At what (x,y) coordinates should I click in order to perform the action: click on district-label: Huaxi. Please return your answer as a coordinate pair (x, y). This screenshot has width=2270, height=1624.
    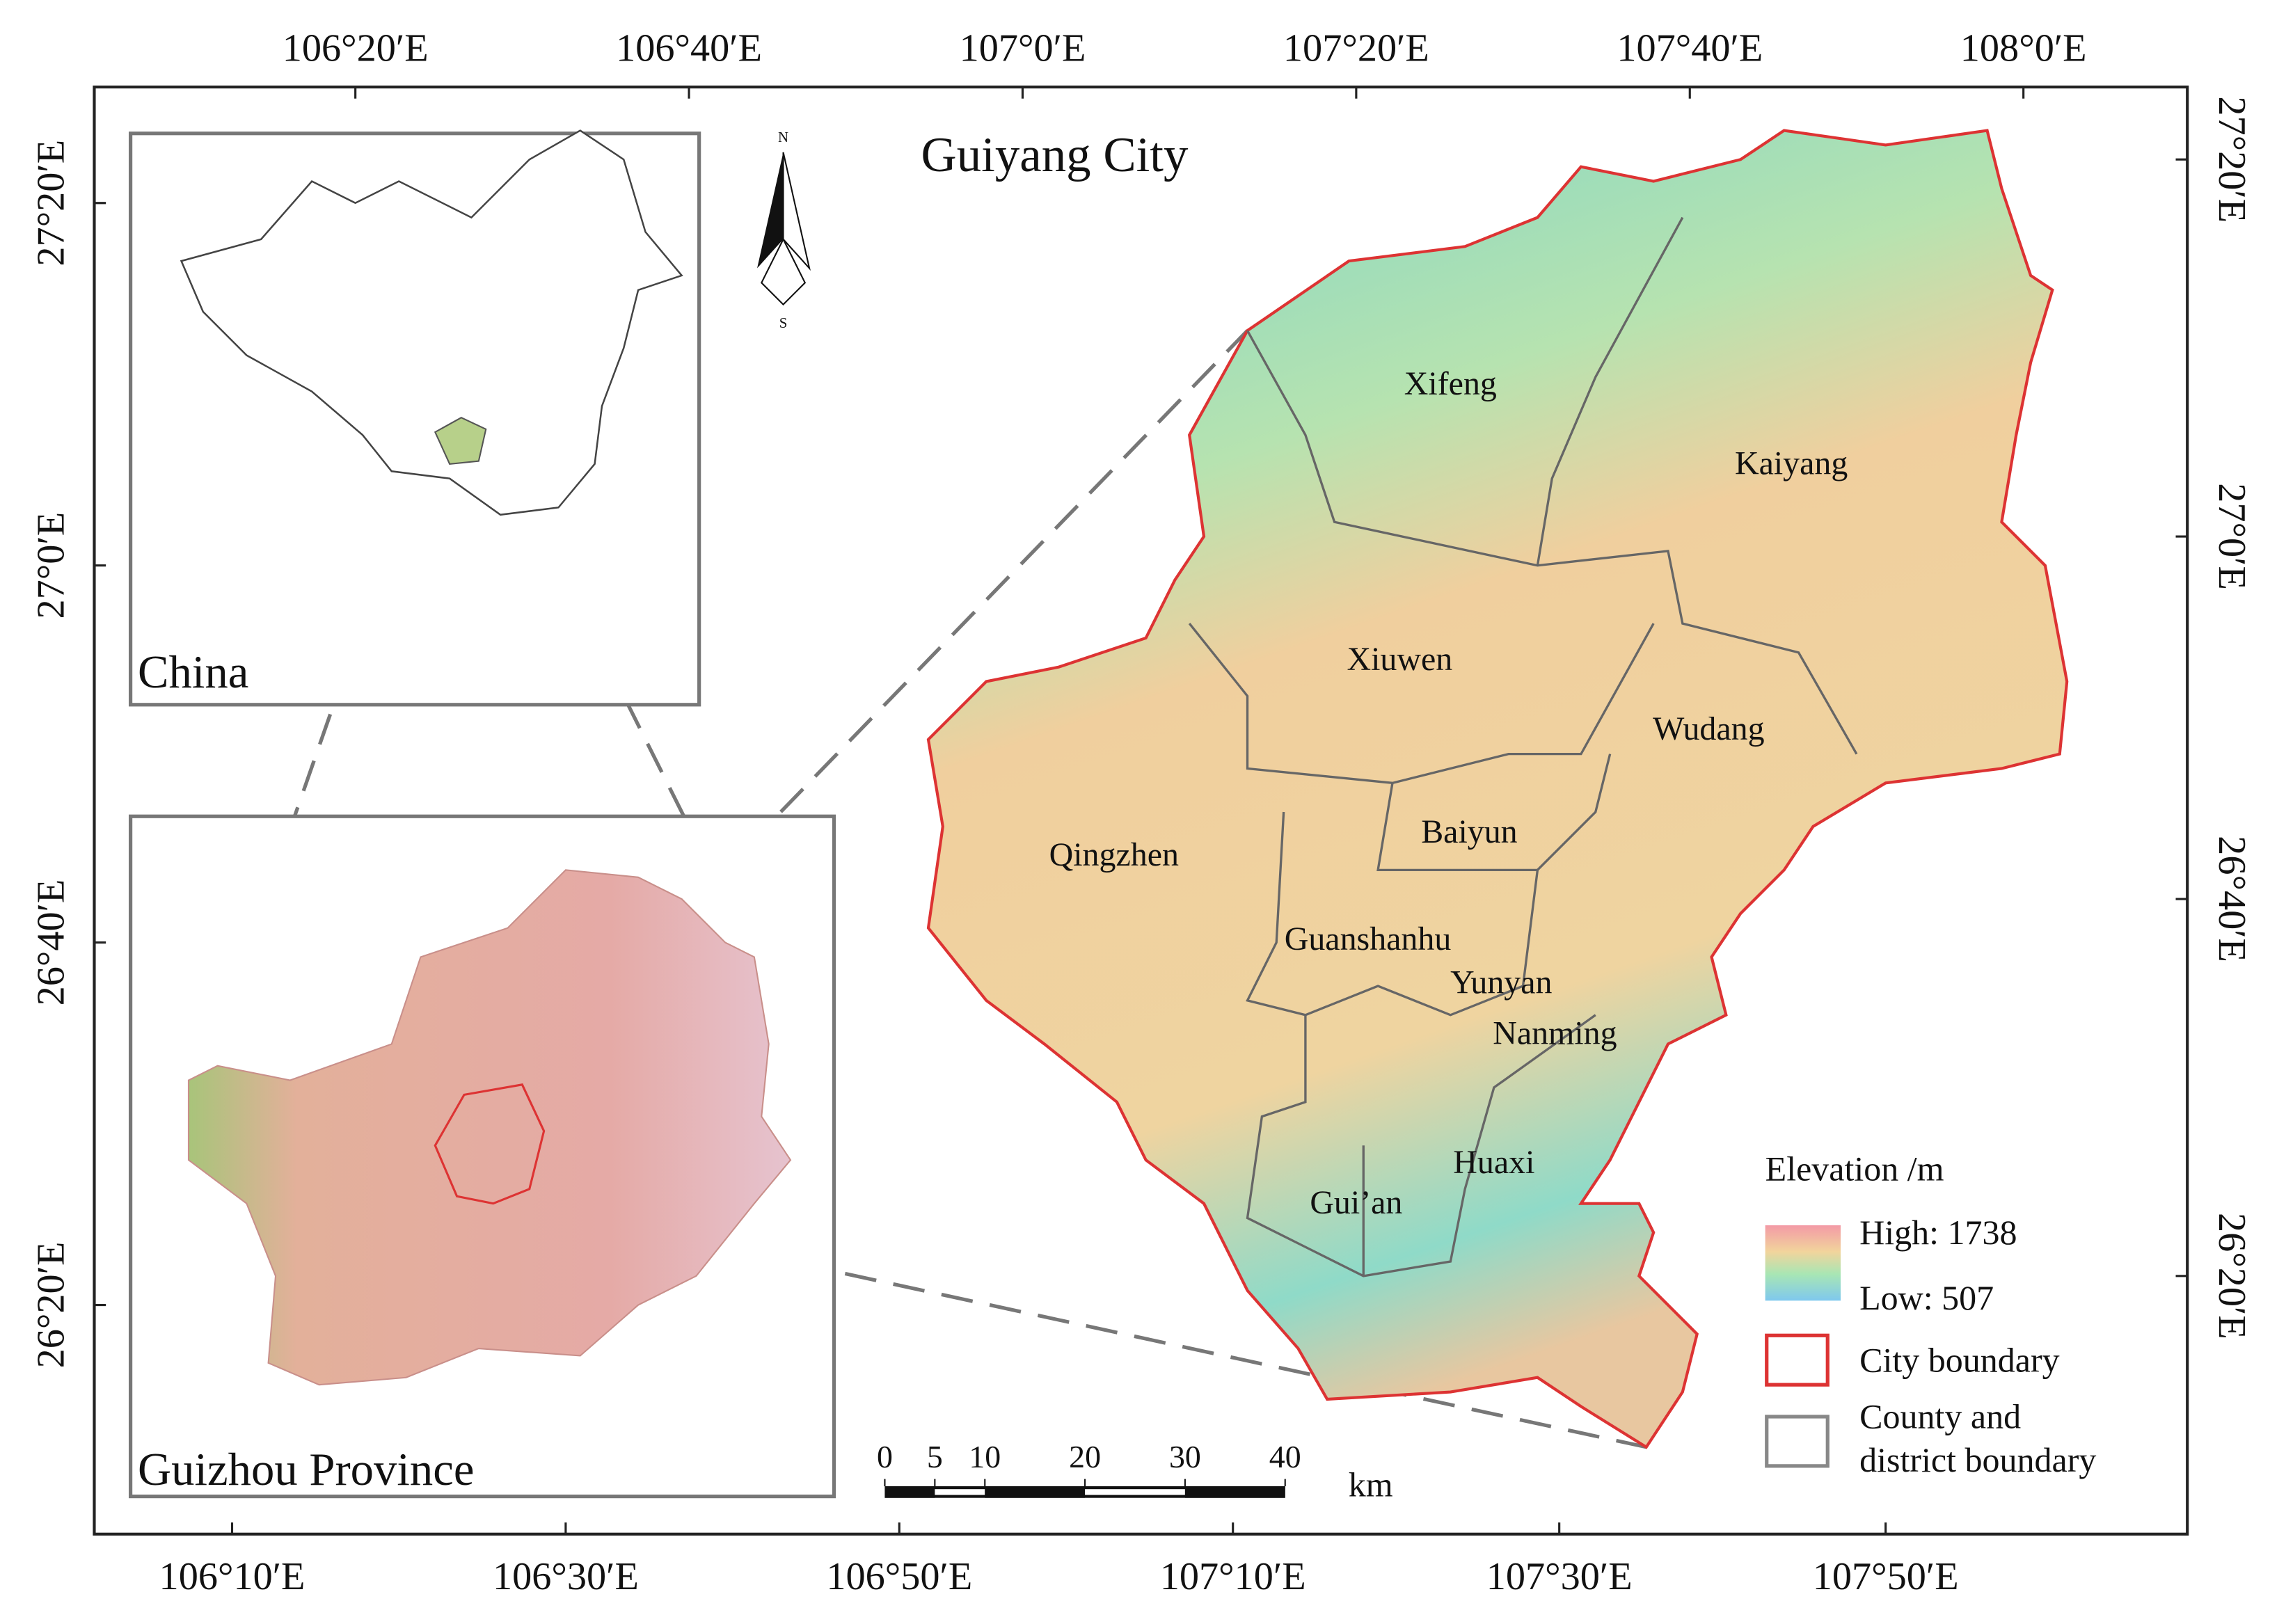
    Looking at the image, I should click on (1494, 1162).